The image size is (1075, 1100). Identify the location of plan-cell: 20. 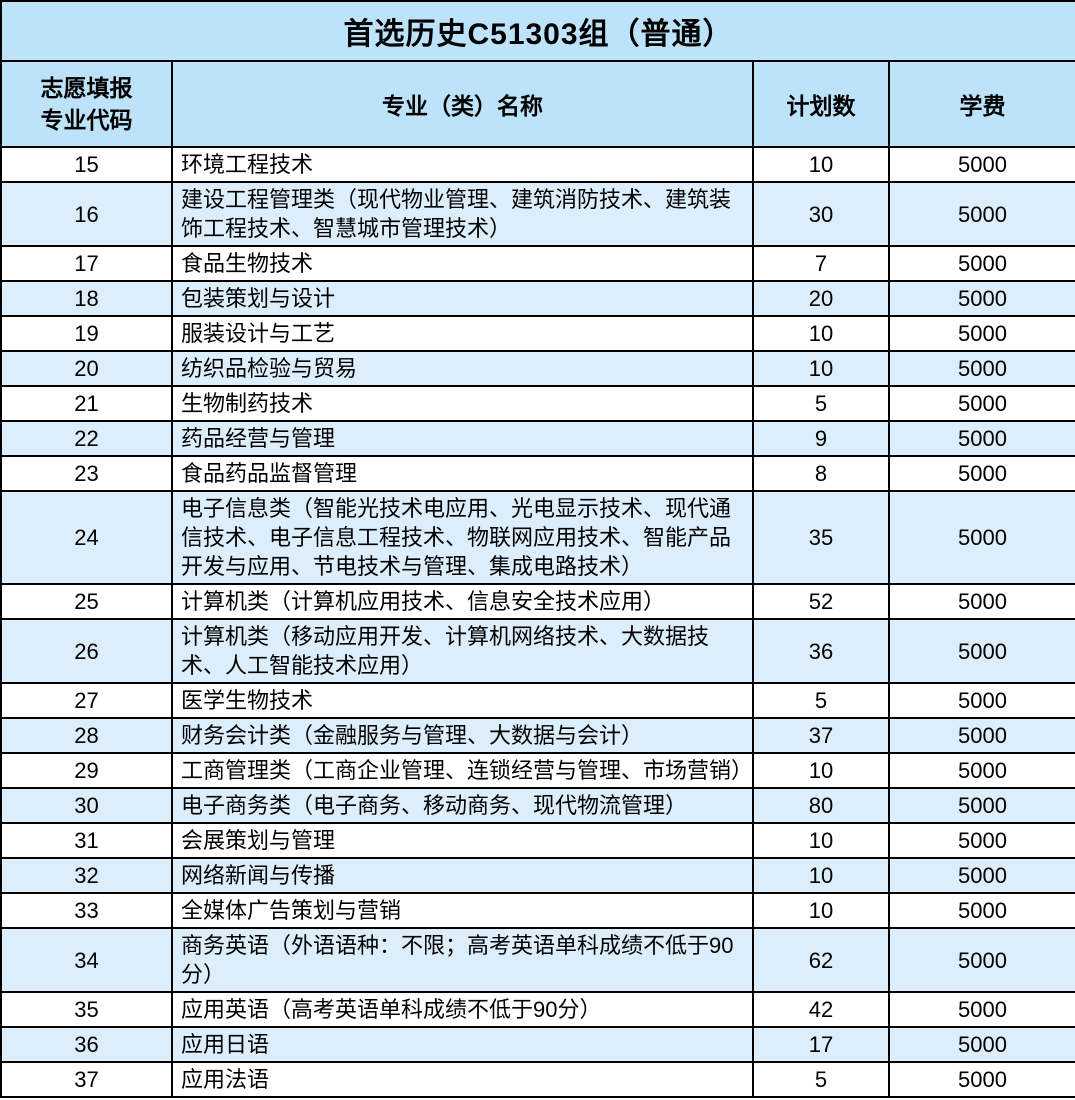
(821, 298).